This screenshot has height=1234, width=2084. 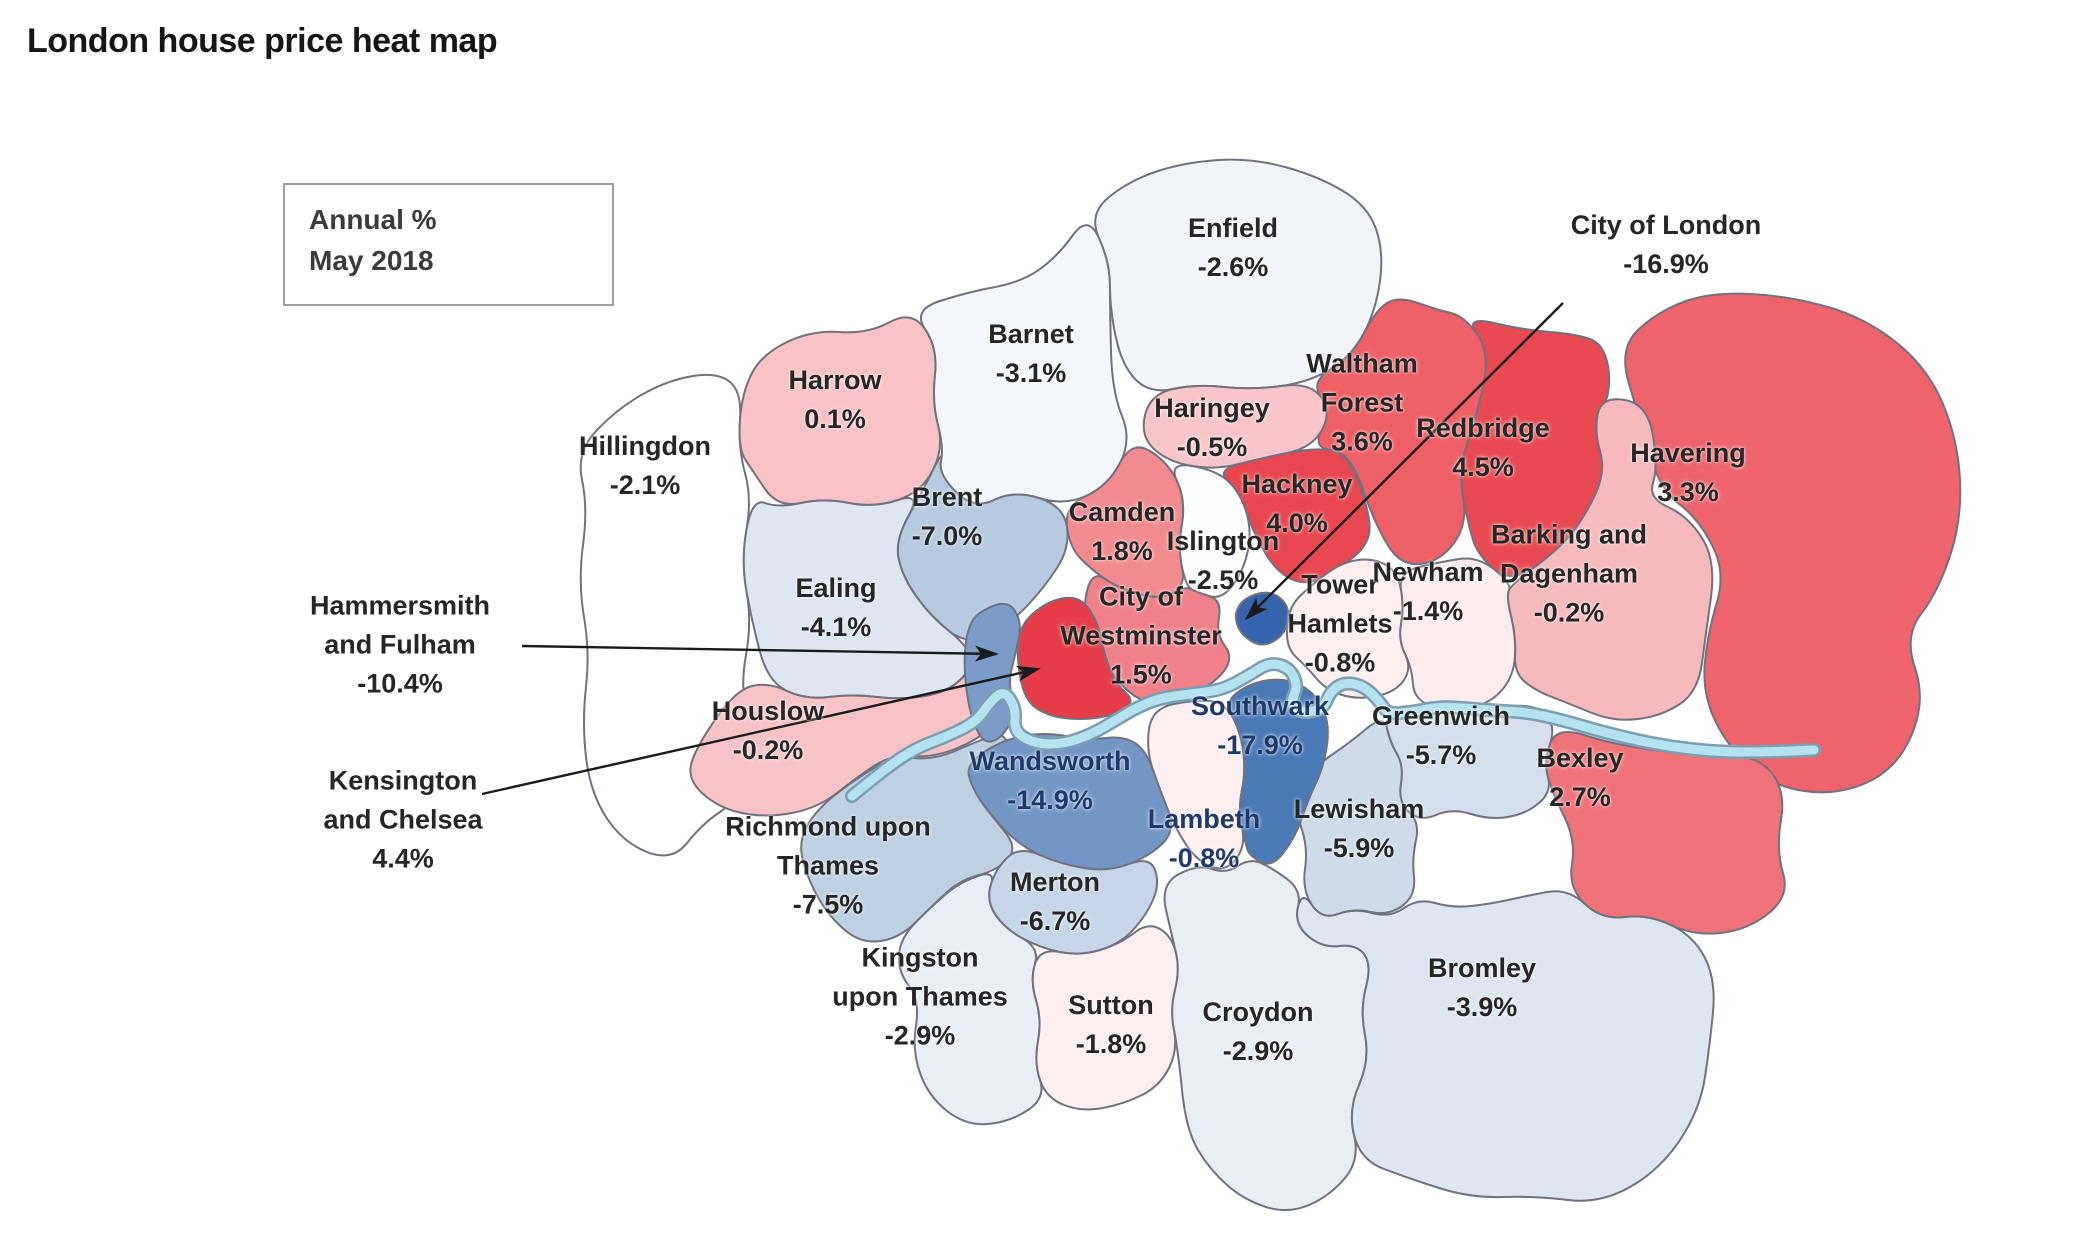 I want to click on region-camden, so click(x=1125, y=522).